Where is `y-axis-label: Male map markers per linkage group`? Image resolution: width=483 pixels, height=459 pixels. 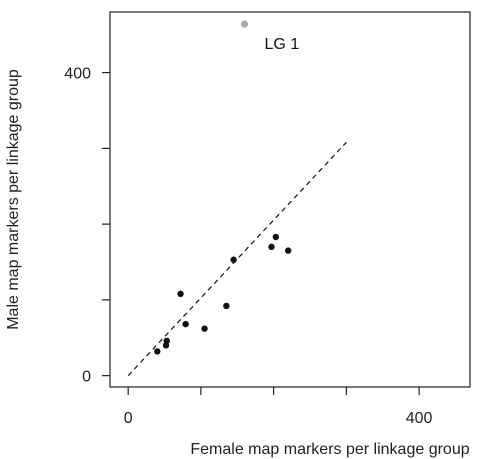
y-axis-label: Male map markers per linkage group is located at coordinates (13, 199).